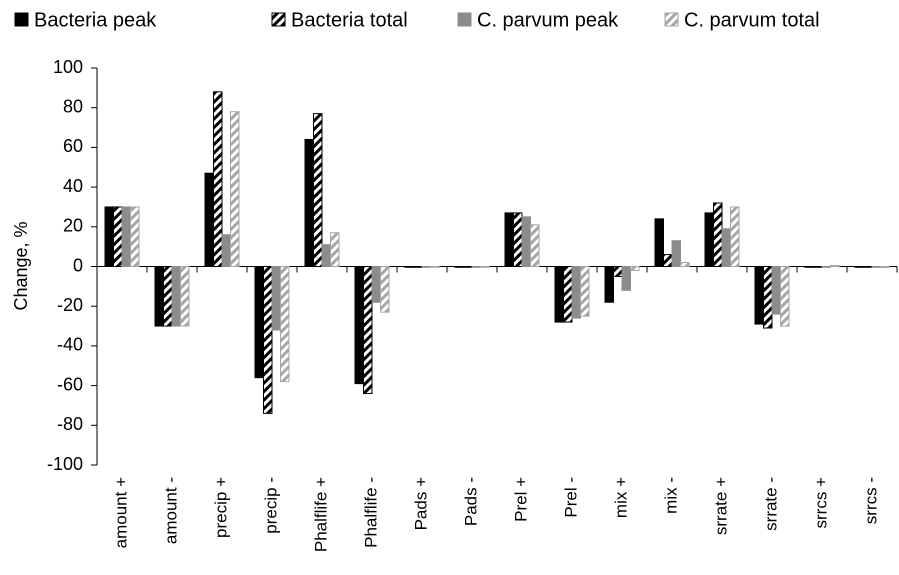 The height and width of the screenshot is (575, 899). Describe the element at coordinates (70, 424) in the screenshot. I see `y-tick-label: -80` at that location.